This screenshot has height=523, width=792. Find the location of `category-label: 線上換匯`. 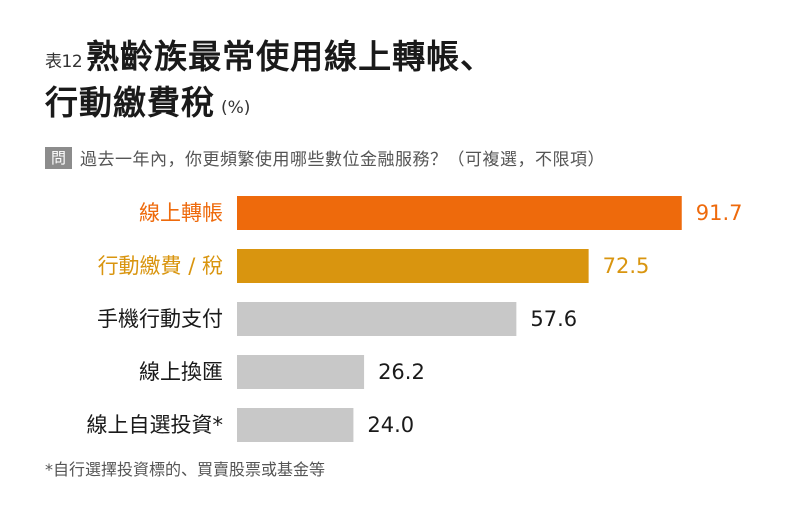

category-label: 線上換匯 is located at coordinates (181, 372).